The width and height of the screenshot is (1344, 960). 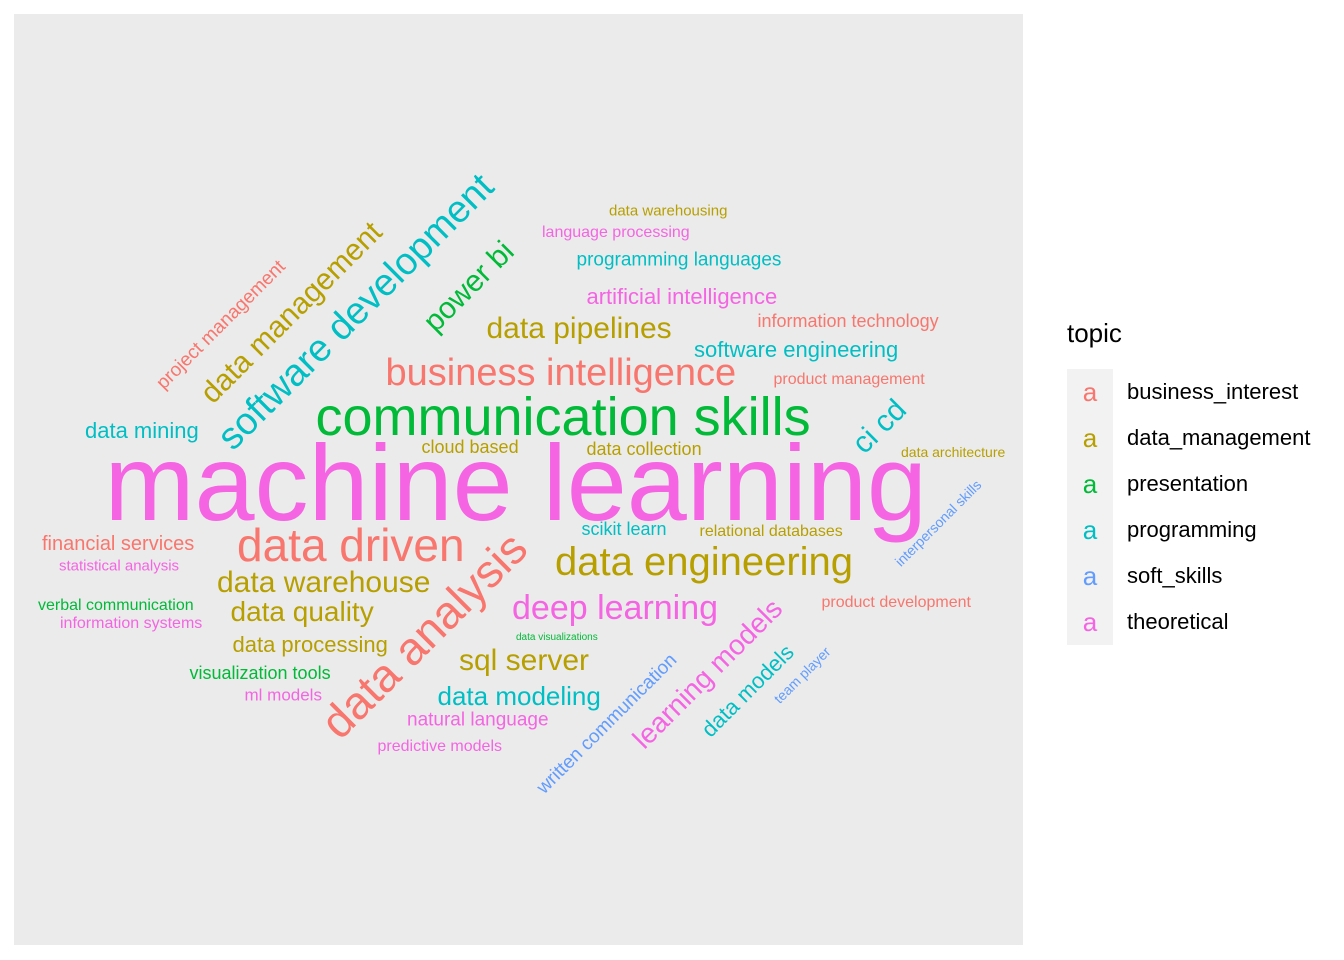 What do you see at coordinates (557, 637) in the screenshot?
I see `word-data-visualizations: data visualizations` at bounding box center [557, 637].